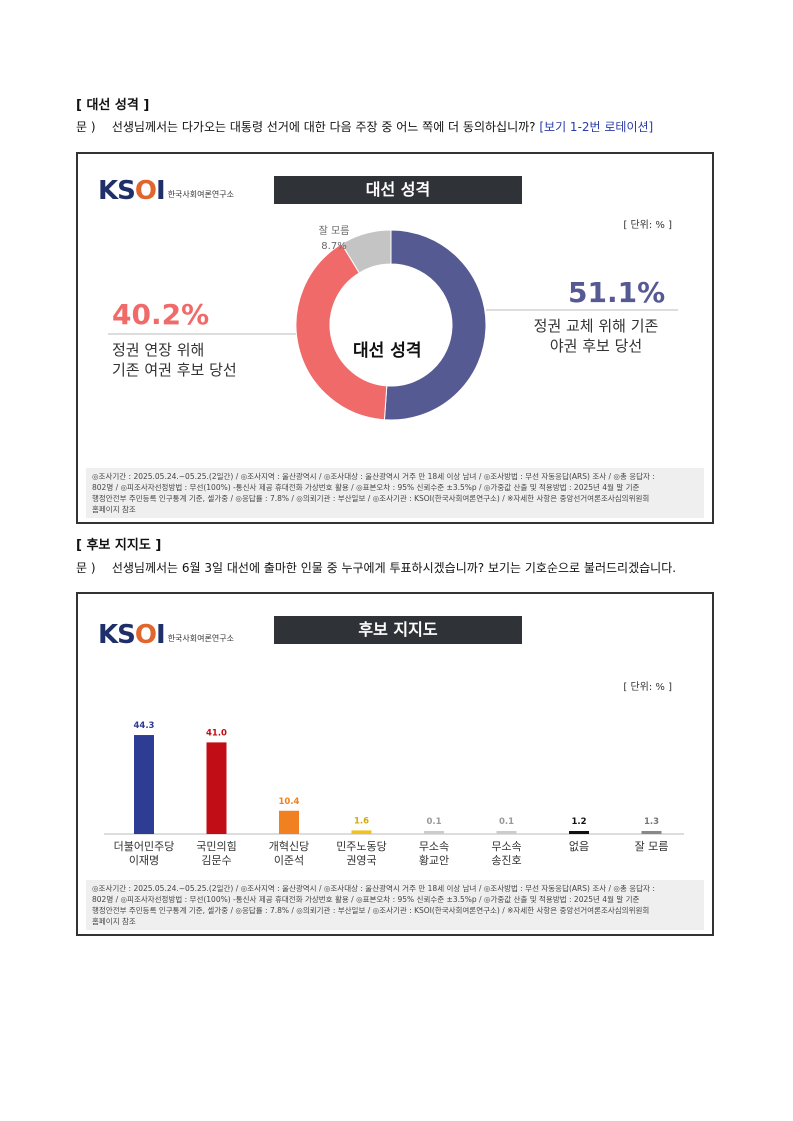  What do you see at coordinates (334, 231) in the screenshot?
I see `dk-name: 잘 모름` at bounding box center [334, 231].